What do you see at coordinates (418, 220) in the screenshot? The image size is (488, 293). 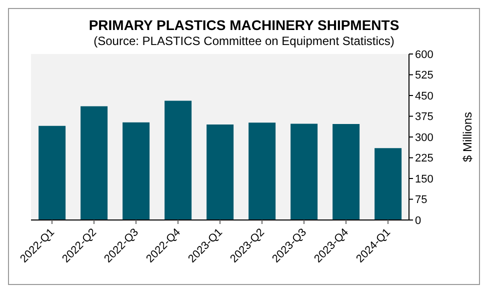 I see `y-tick-label: 0` at bounding box center [418, 220].